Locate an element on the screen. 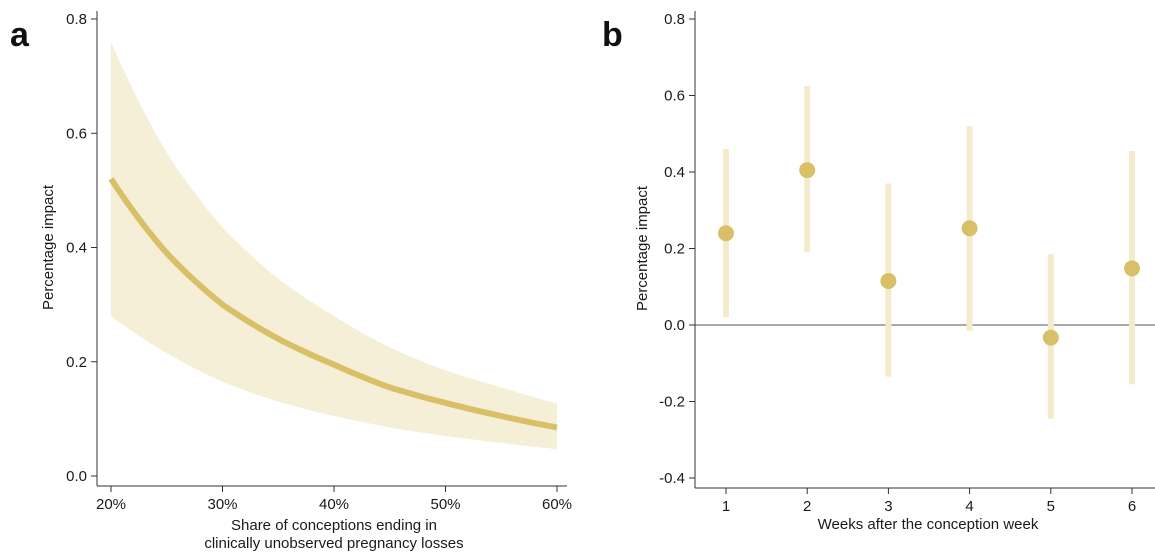 This screenshot has width=1155, height=556. x-tick-label: 2 is located at coordinates (807, 506).